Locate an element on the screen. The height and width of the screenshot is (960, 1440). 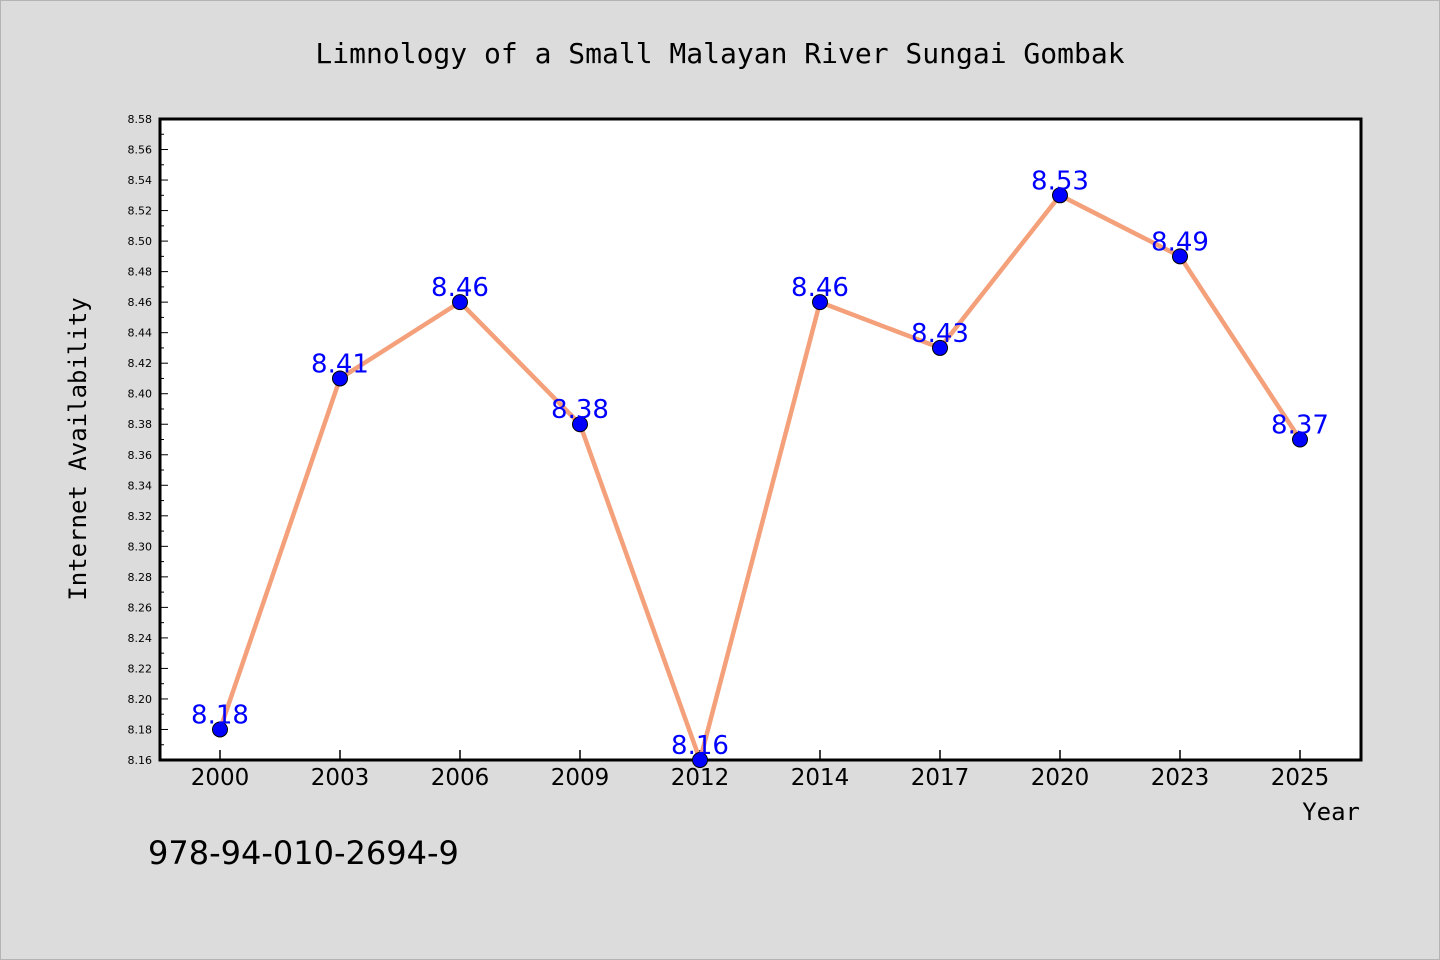
y-tick-label: 8.22 is located at coordinates (140, 668).